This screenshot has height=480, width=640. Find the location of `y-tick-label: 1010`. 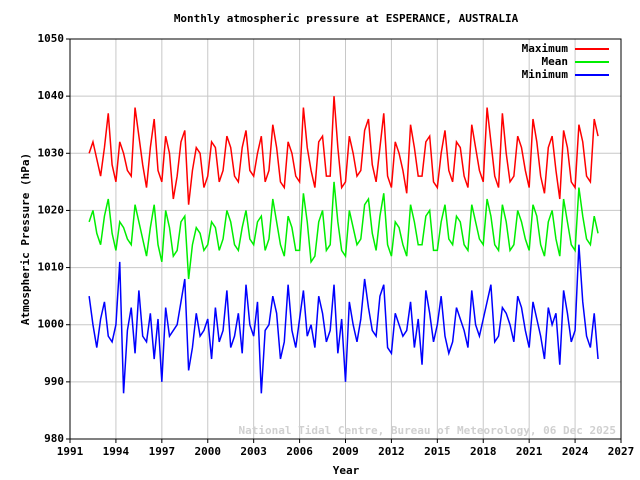

y-tick-label: 1010 is located at coordinates (51, 267).